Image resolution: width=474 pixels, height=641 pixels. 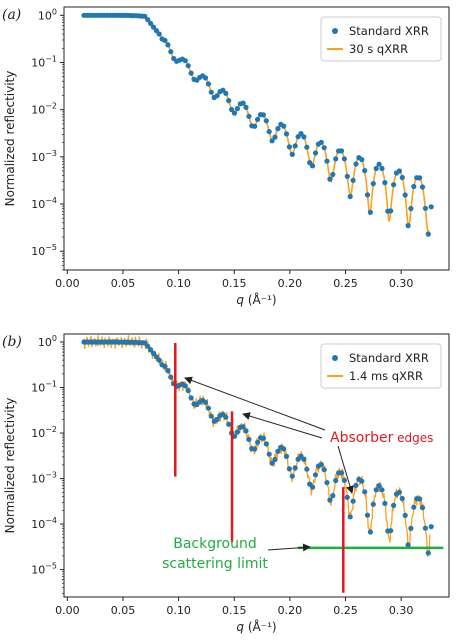 I want to click on x-tick-label: 0.05, so click(x=123, y=610).